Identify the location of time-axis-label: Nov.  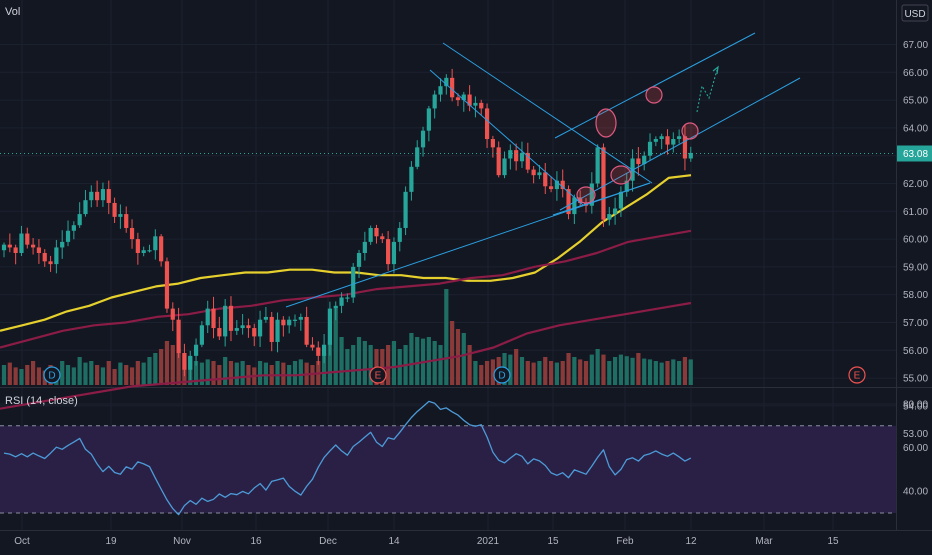
(182, 541).